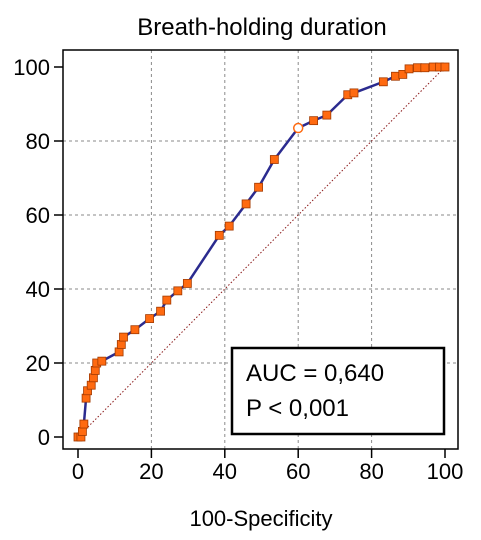 The width and height of the screenshot is (481, 540). What do you see at coordinates (38, 215) in the screenshot?
I see `y-tick-label: 60` at bounding box center [38, 215].